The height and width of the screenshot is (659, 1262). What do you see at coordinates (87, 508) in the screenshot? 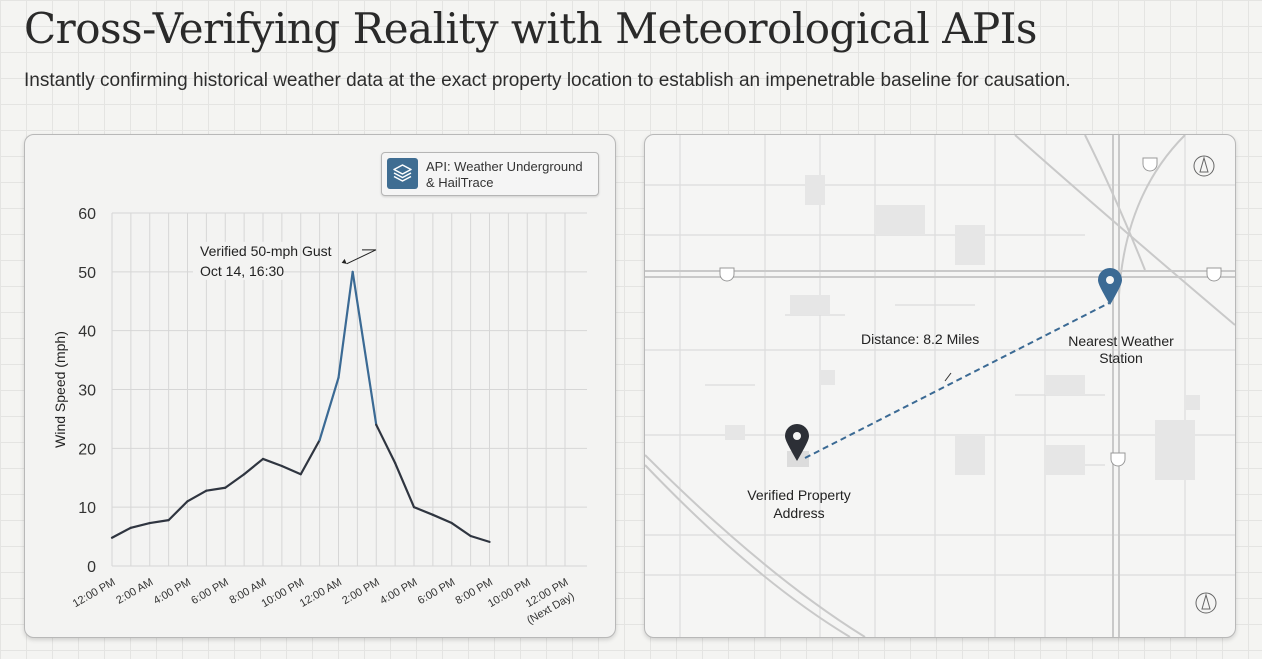
I see `y-tick-label: 10` at bounding box center [87, 508].